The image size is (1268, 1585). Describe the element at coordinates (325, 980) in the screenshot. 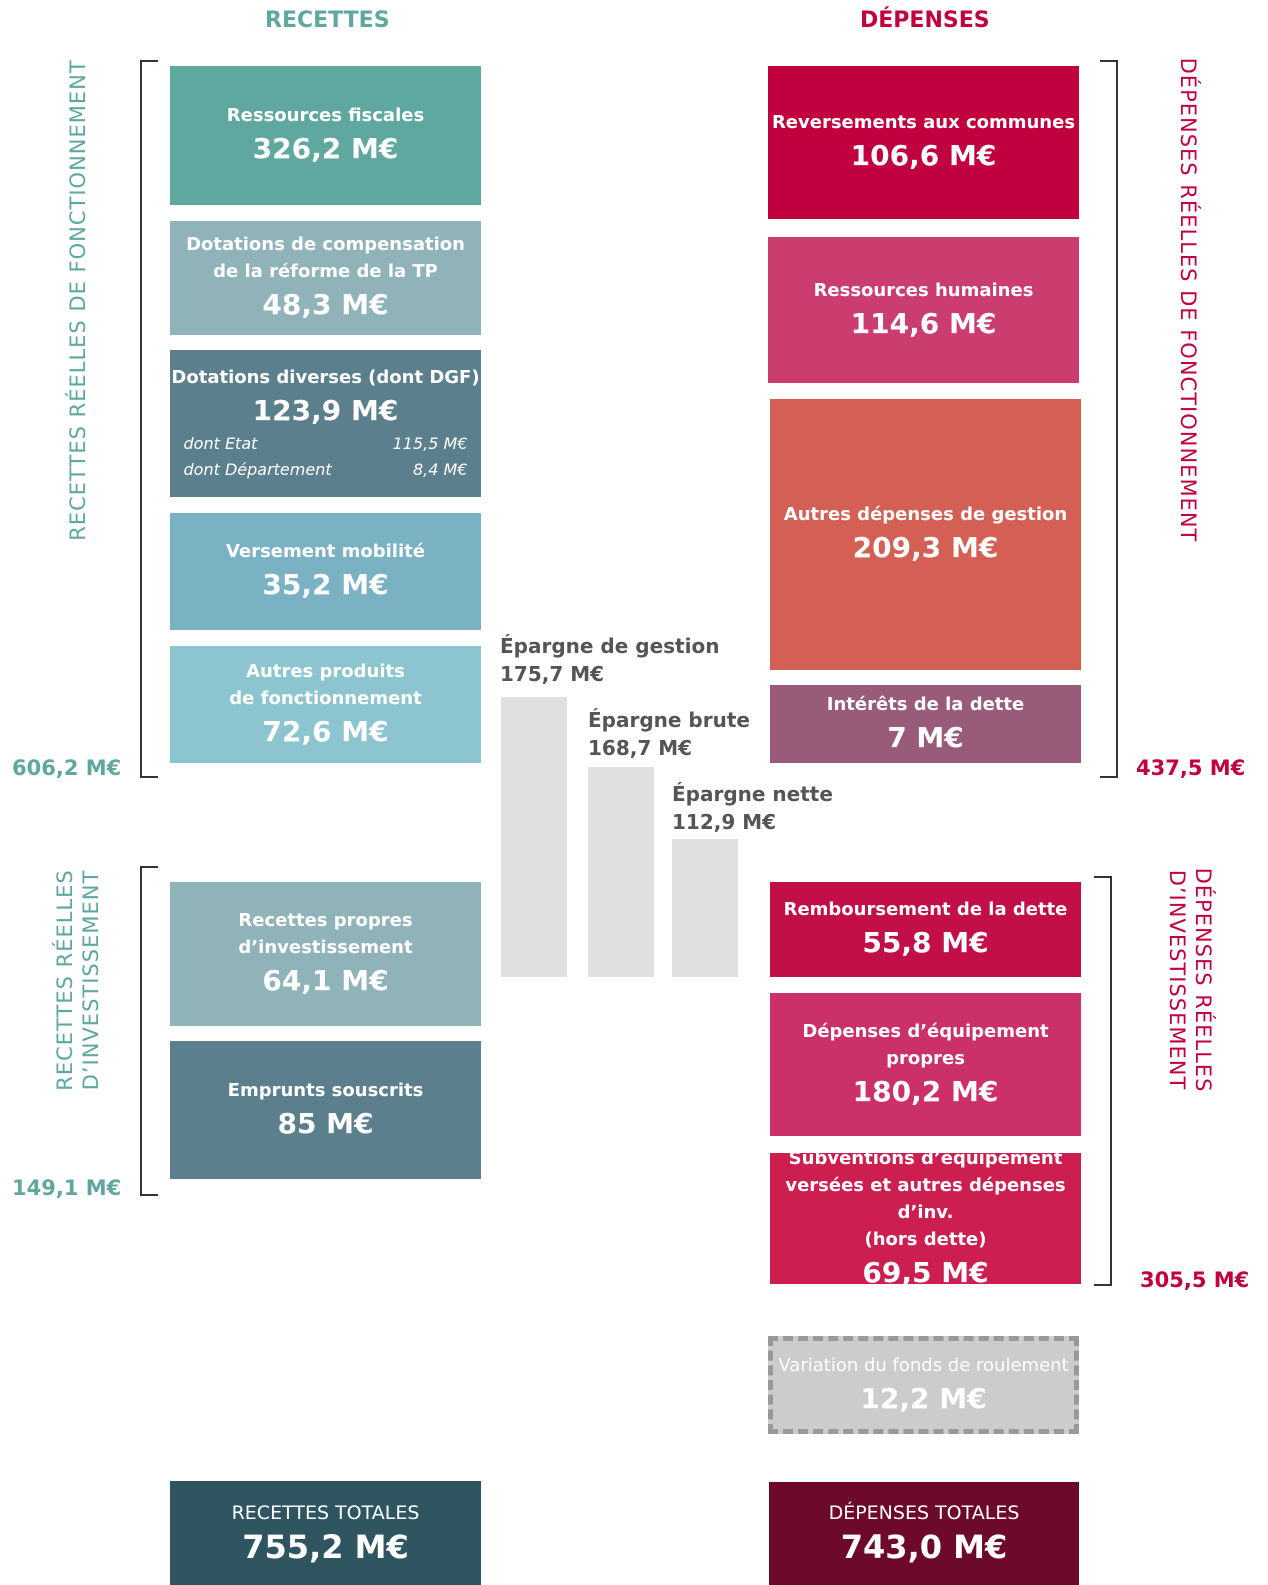

I see `value: 64,1 M€` at that location.